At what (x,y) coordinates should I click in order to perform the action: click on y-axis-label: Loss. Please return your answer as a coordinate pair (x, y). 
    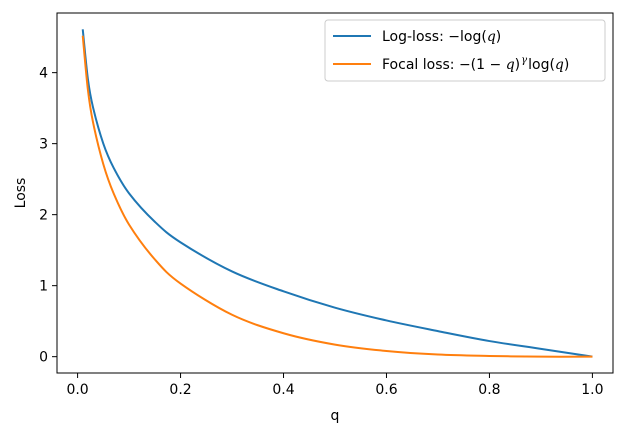
    Looking at the image, I should click on (21, 193).